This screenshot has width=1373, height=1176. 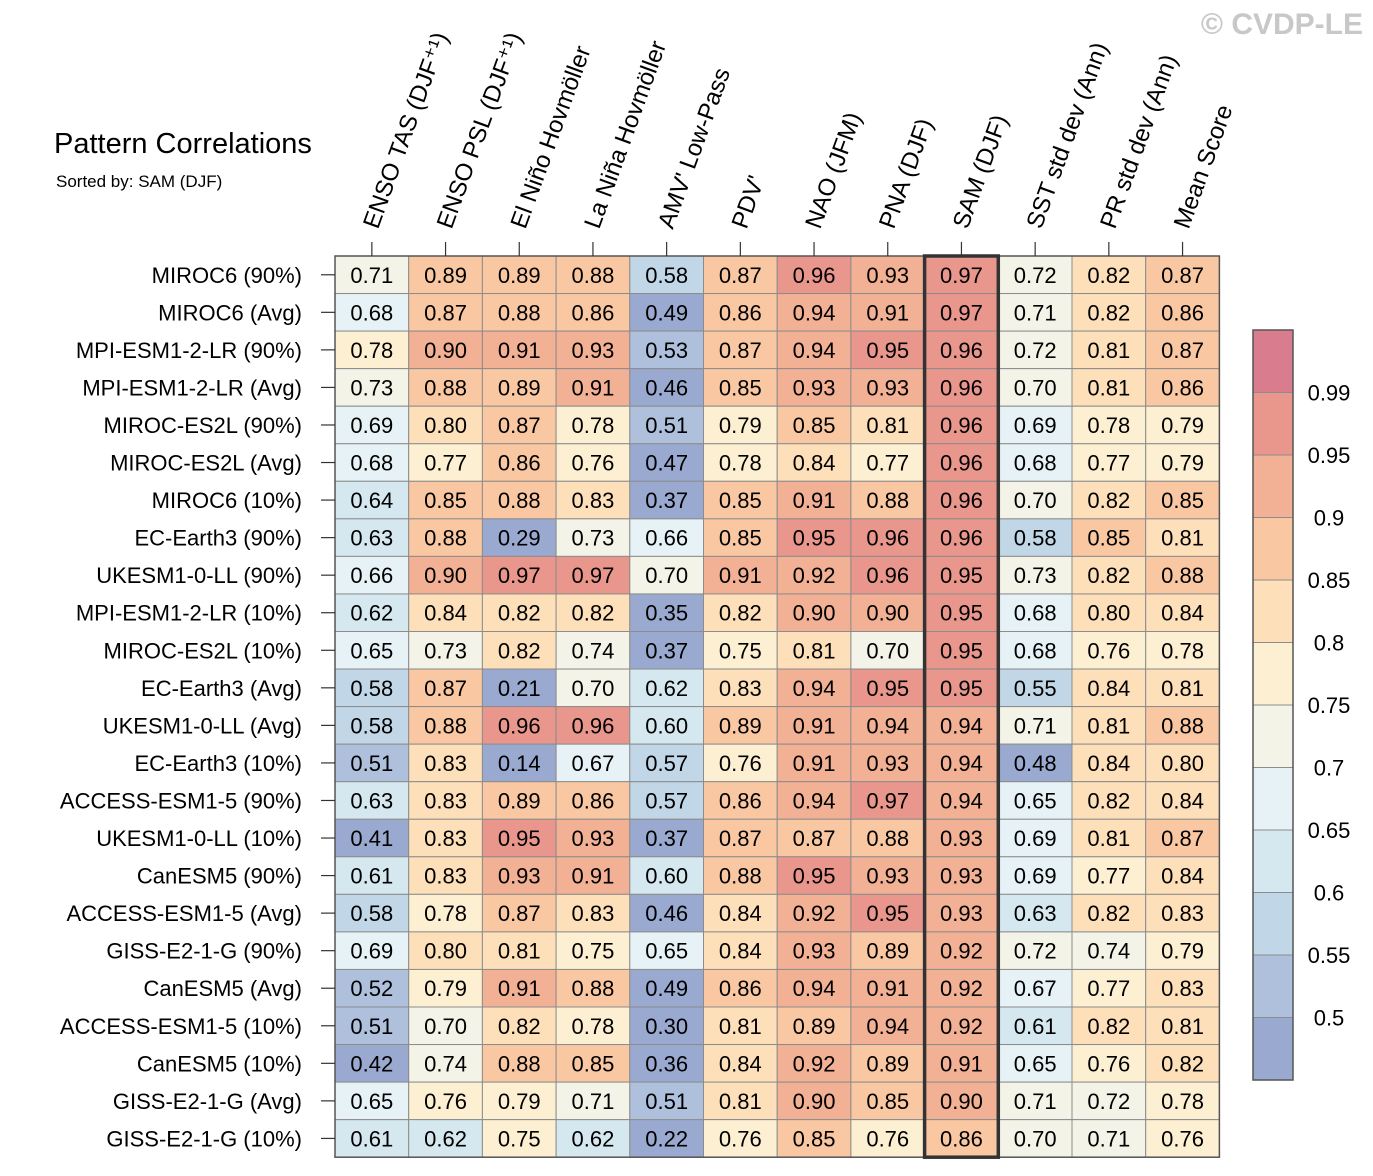 What do you see at coordinates (1035, 1063) in the screenshot?
I see `cell-value: 0.65` at bounding box center [1035, 1063].